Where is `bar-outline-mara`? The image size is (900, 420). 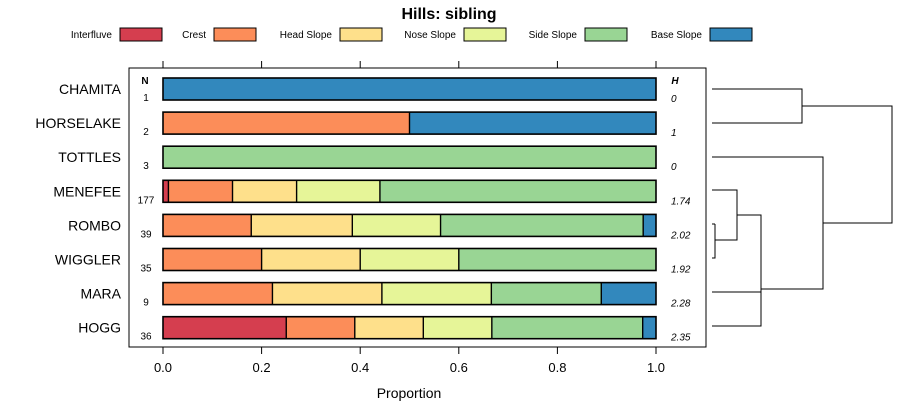 bar-outline-mara is located at coordinates (409, 293).